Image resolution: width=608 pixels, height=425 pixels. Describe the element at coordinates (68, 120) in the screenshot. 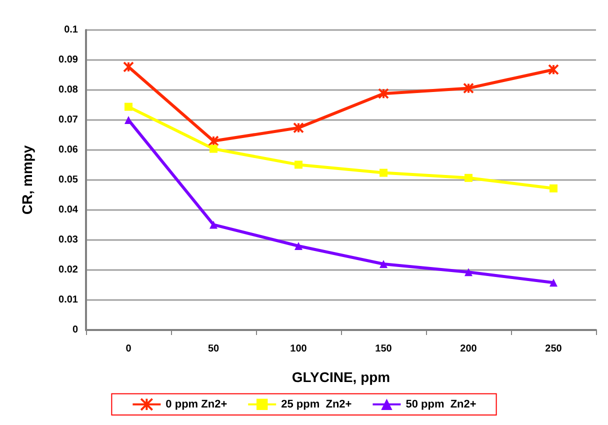

I see `y-tick-label: 0.07` at that location.